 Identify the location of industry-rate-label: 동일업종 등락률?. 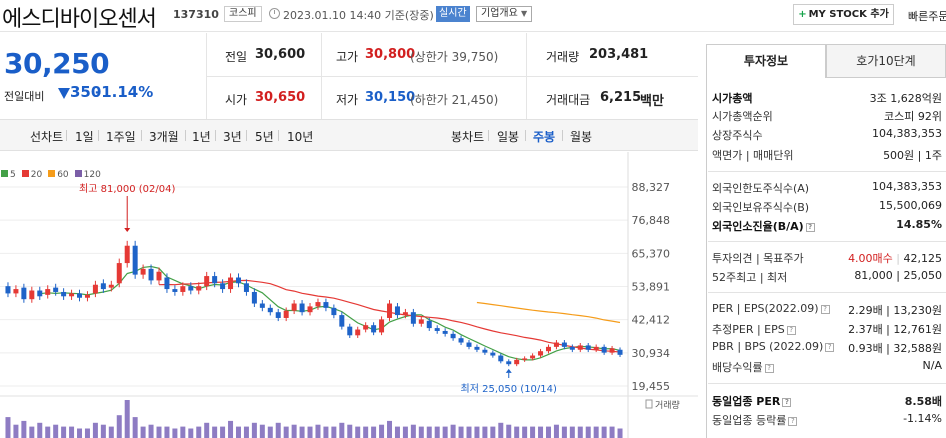
(755, 420).